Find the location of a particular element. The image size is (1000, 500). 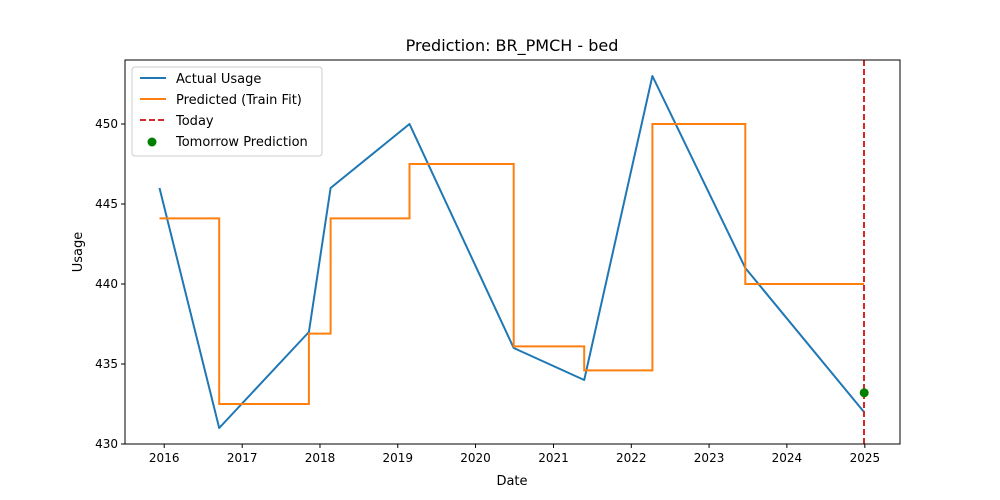

legend-box is located at coordinates (227, 111).